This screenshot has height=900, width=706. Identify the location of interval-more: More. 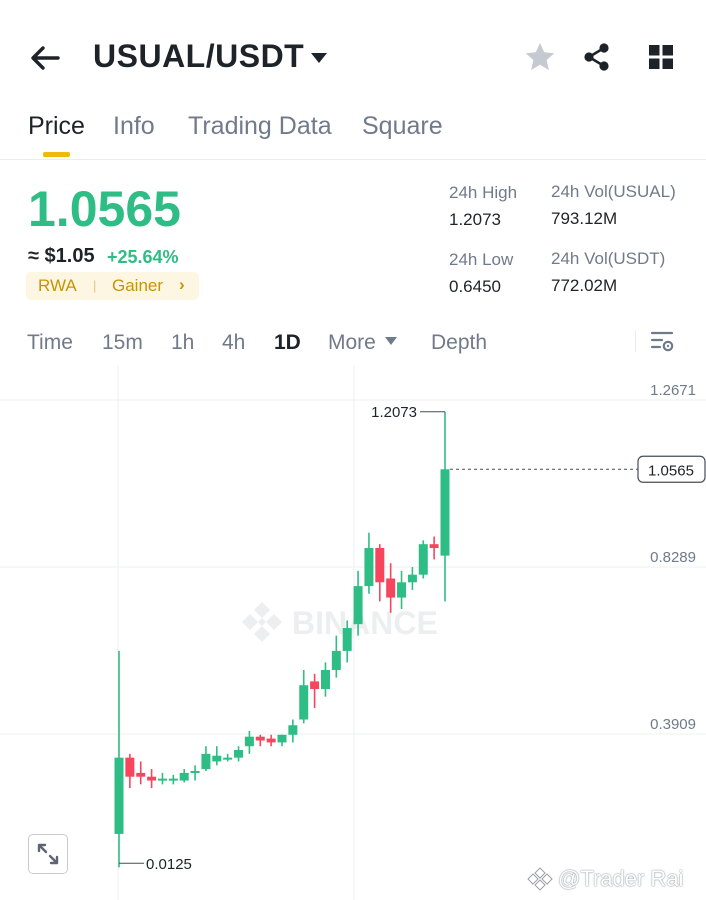
(352, 342).